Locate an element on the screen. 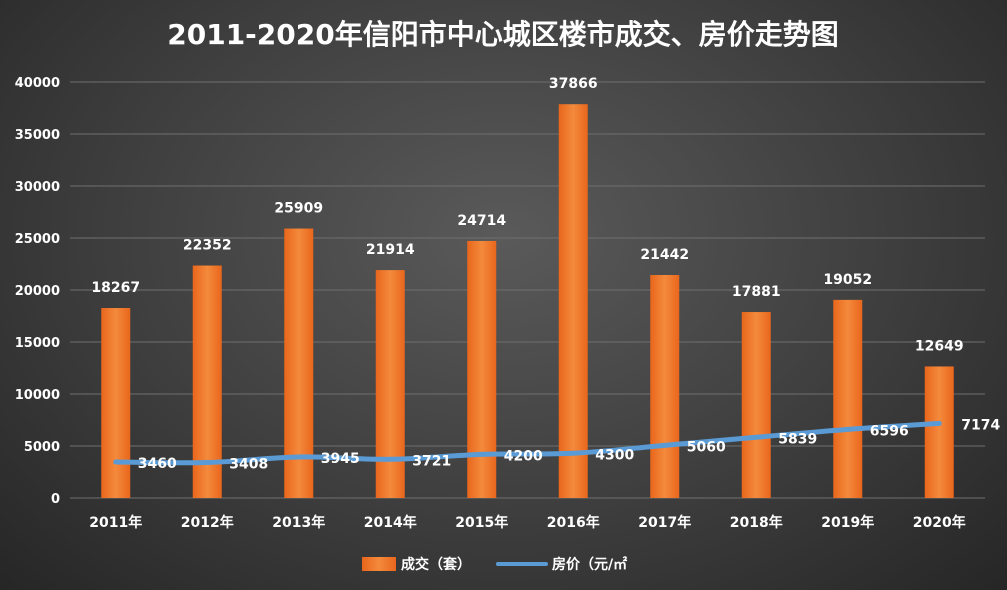 This screenshot has height=590, width=1007. y-tick-label: 0 is located at coordinates (55, 499).